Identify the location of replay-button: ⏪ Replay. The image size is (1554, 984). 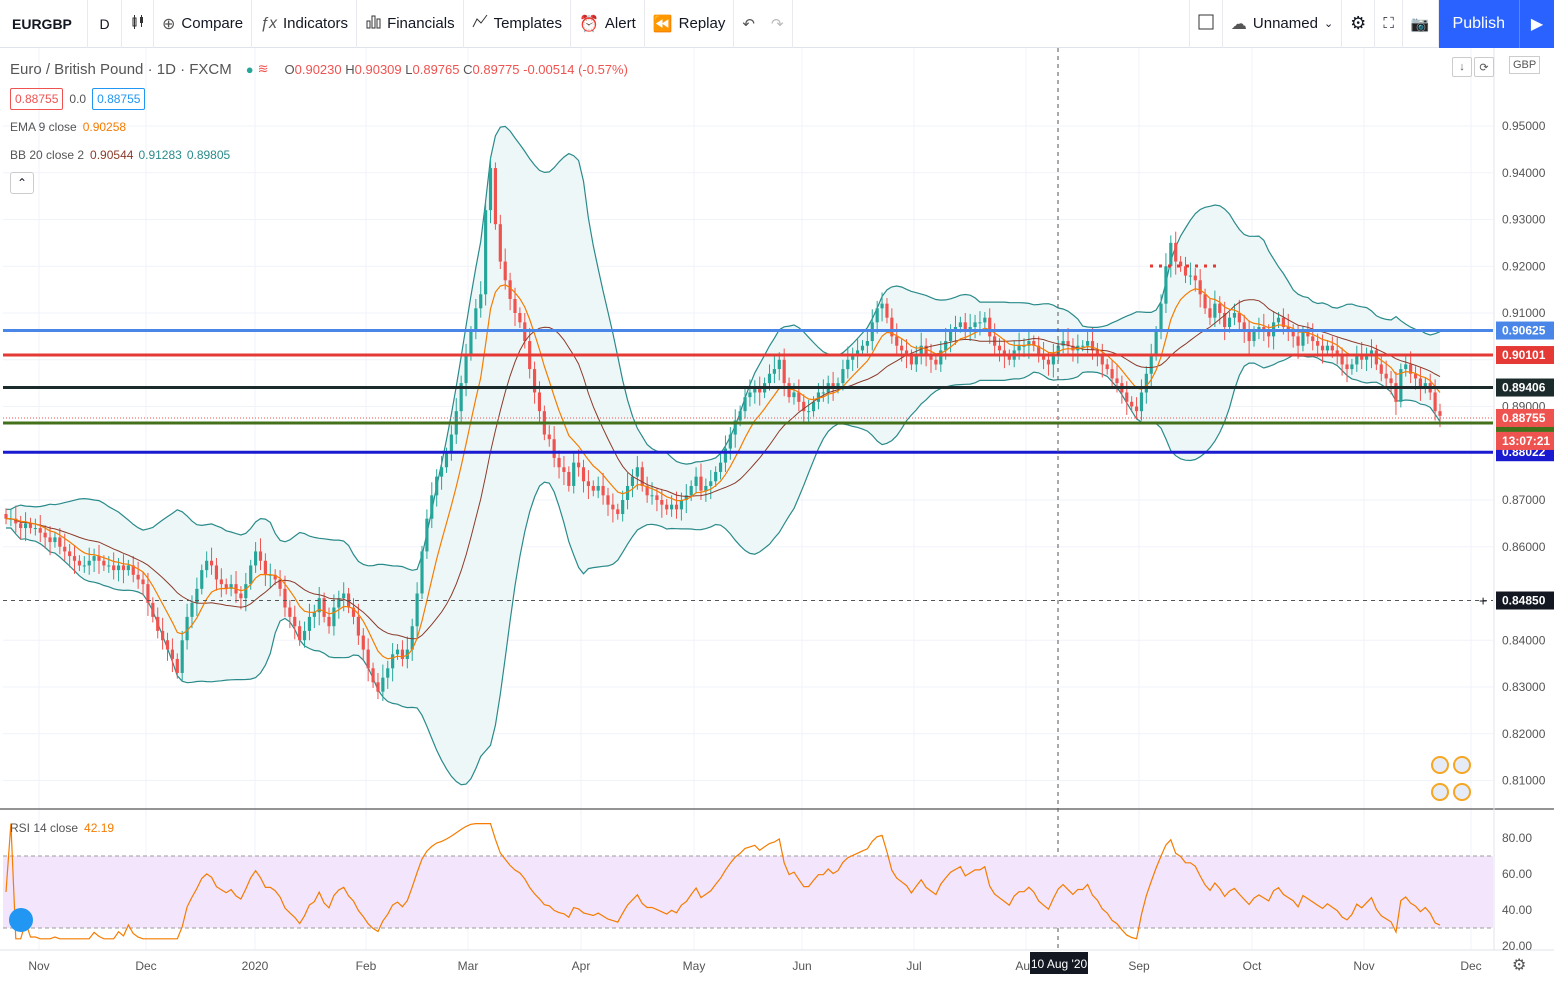
(690, 24).